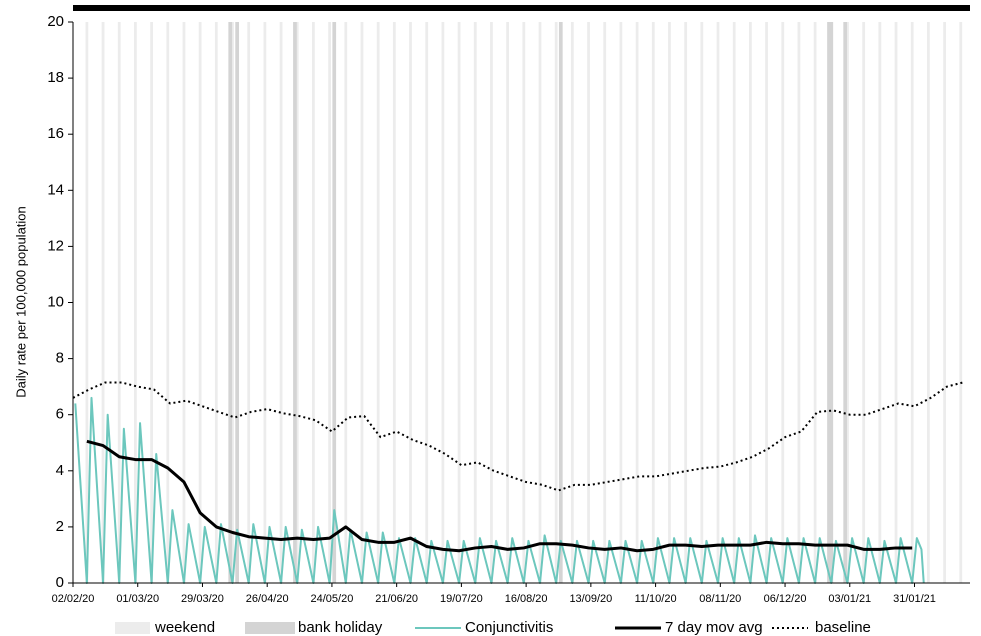 The image size is (981, 636). I want to click on legend-label: Conjunctivitis, so click(509, 627).